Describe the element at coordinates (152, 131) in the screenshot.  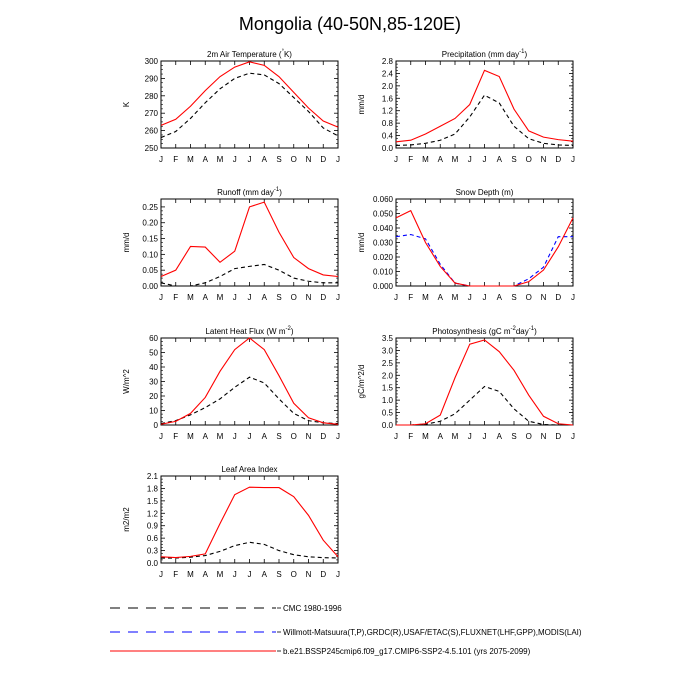
I see `y-tick-label: 260` at that location.